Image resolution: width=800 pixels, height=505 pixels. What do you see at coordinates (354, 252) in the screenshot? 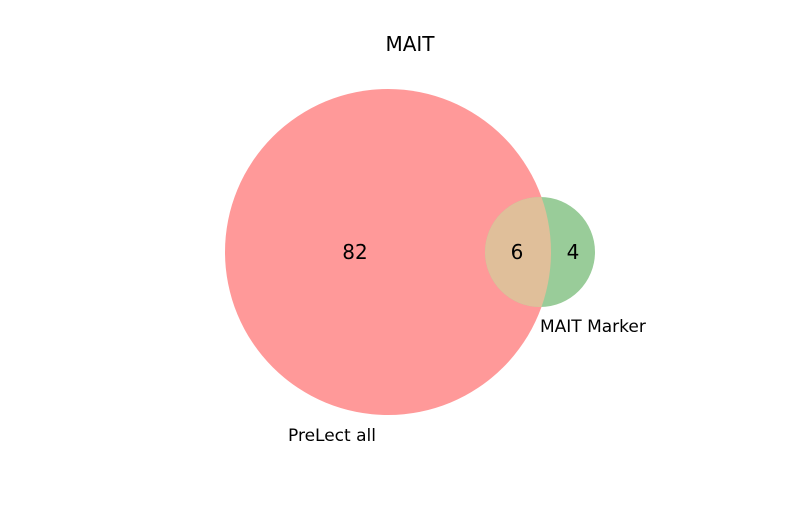
I see `count-a-only: 82` at bounding box center [354, 252].